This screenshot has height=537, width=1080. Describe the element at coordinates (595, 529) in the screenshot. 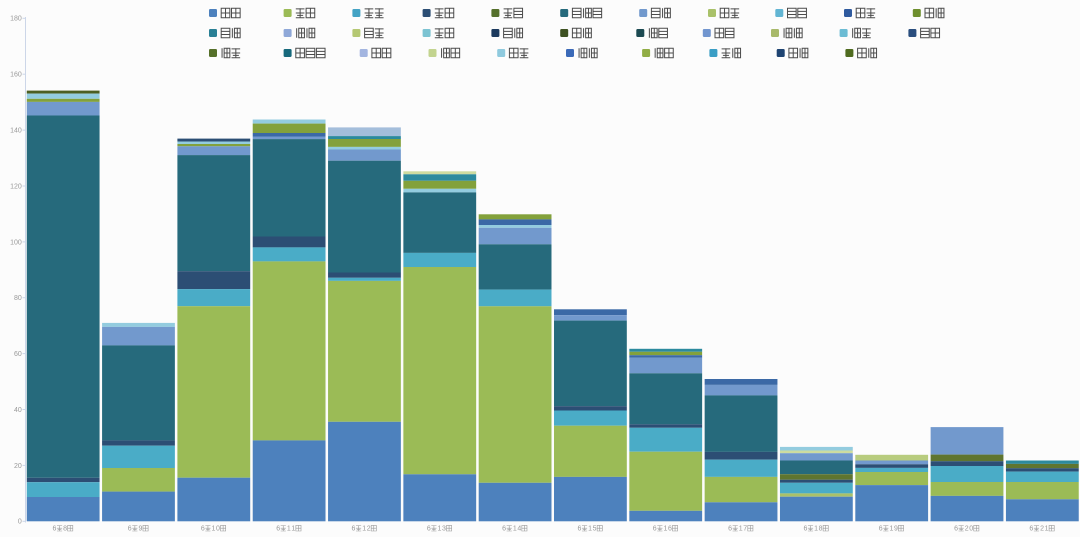

I see `svg-text: 5` at that location.